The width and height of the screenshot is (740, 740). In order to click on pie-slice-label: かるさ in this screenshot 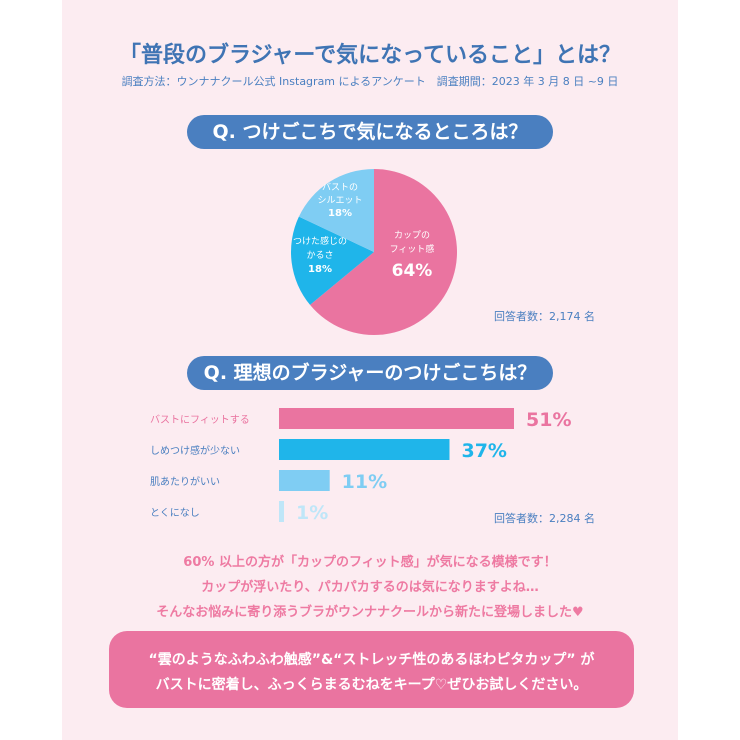, I will do `click(319, 255)`.